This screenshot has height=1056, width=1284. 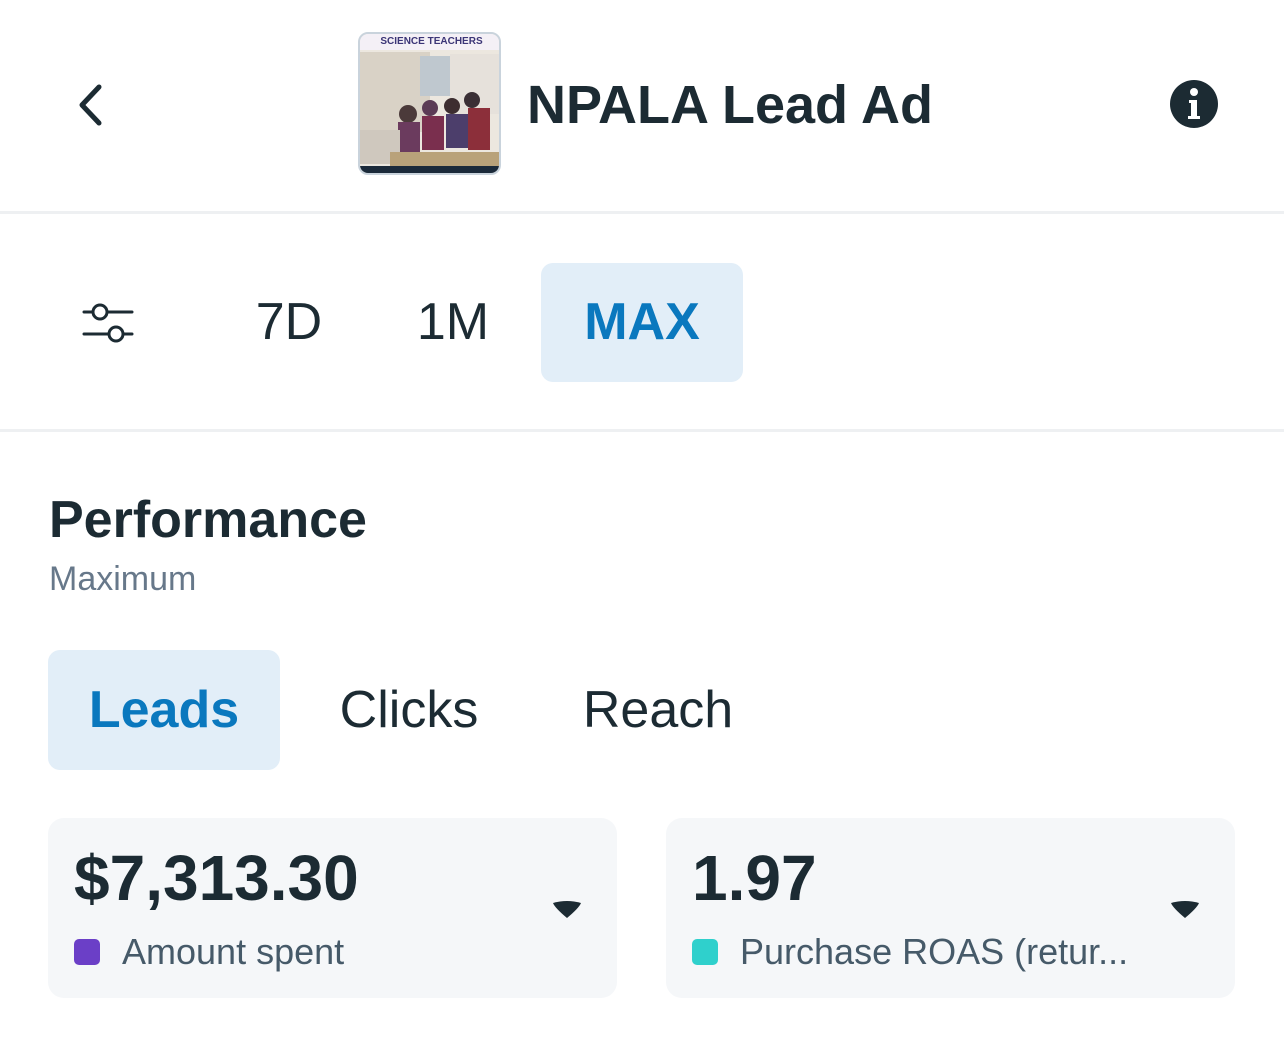 What do you see at coordinates (233, 951) in the screenshot?
I see `metric-label: Amount spent` at bounding box center [233, 951].